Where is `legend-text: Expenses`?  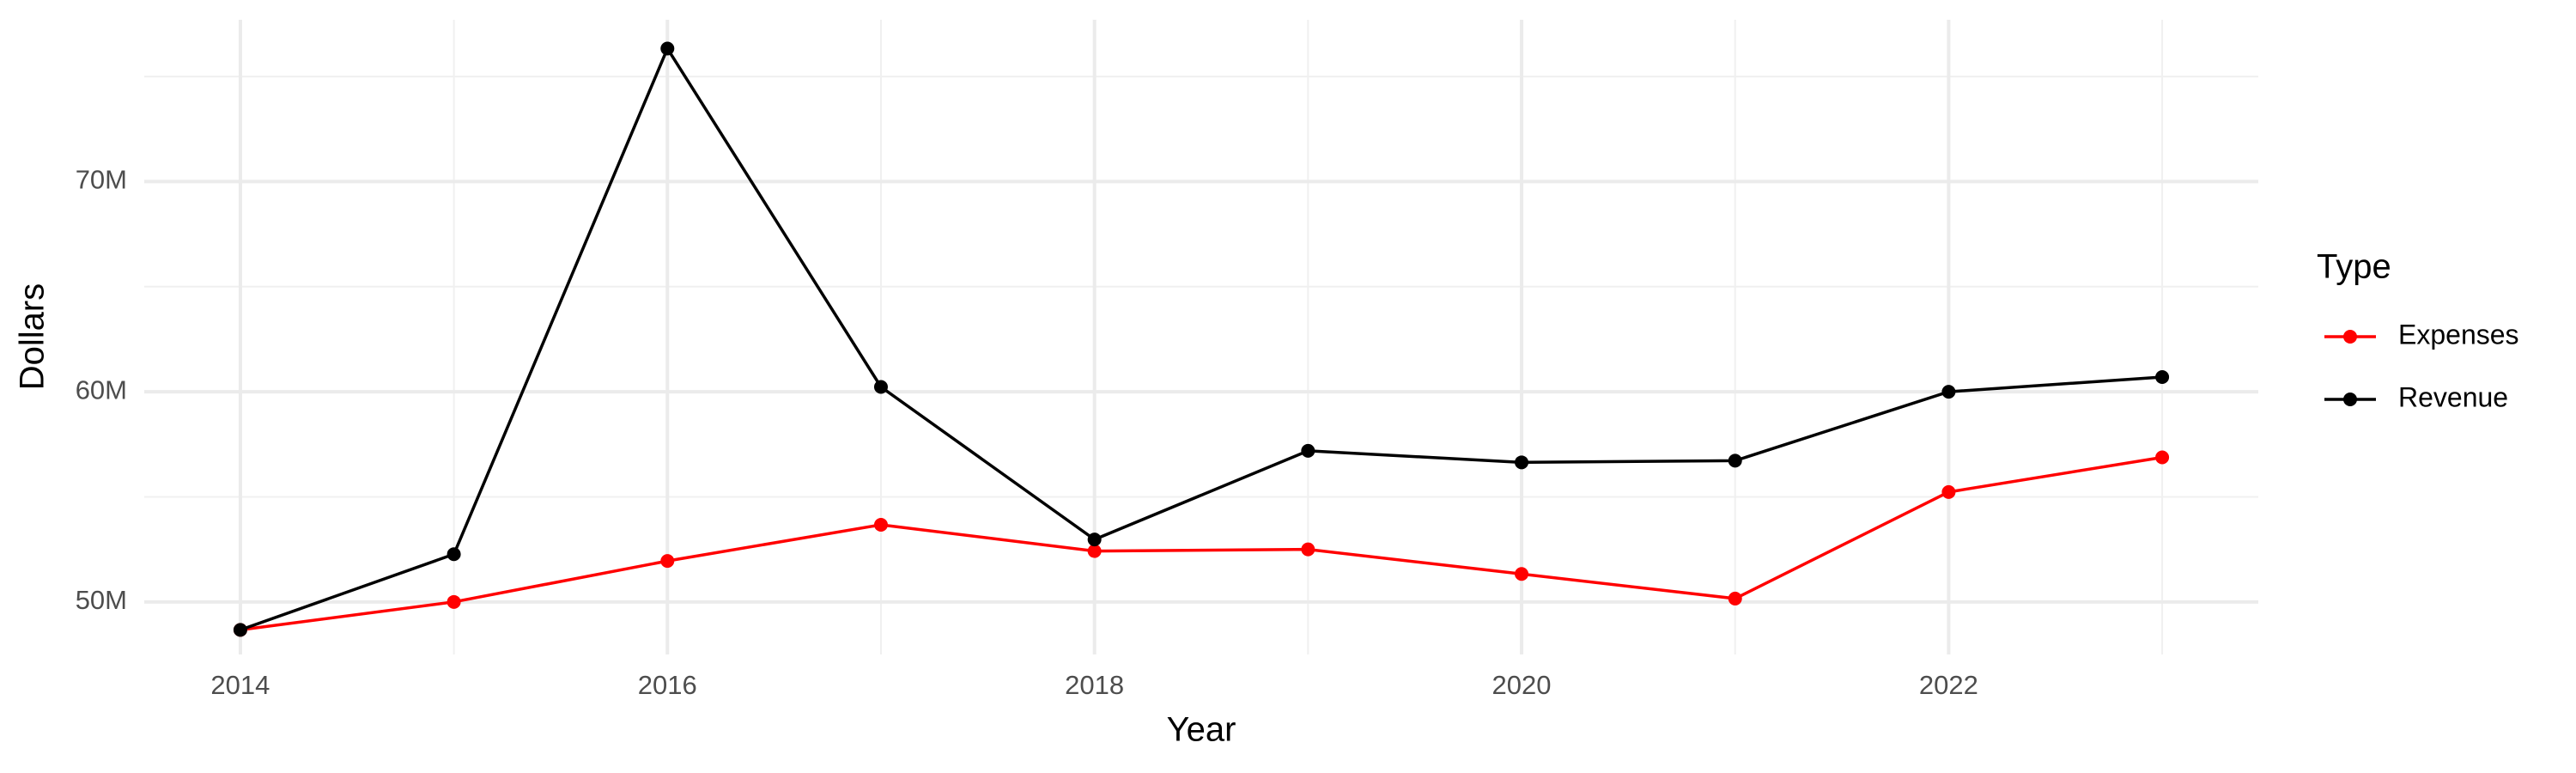 legend-text: Expenses is located at coordinates (2458, 334).